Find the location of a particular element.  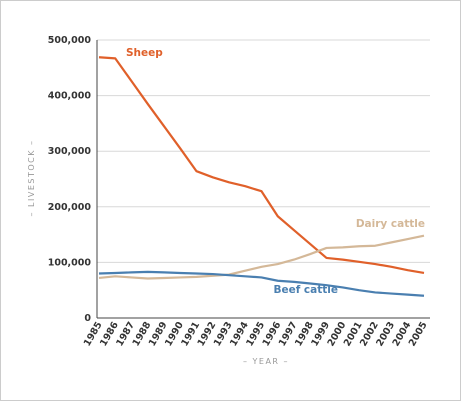

x-axis-title: – YEAR – is located at coordinates (266, 361).